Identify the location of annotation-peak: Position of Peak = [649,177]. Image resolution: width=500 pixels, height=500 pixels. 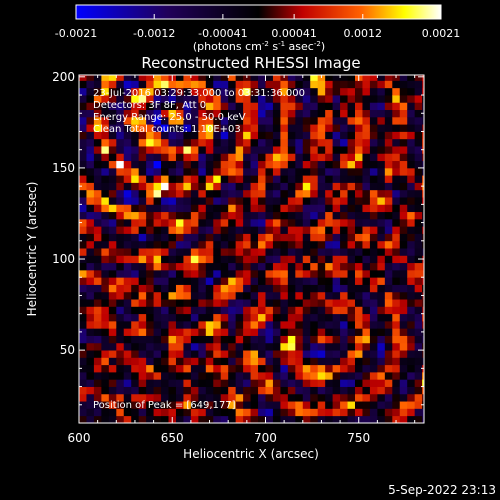
(164, 405).